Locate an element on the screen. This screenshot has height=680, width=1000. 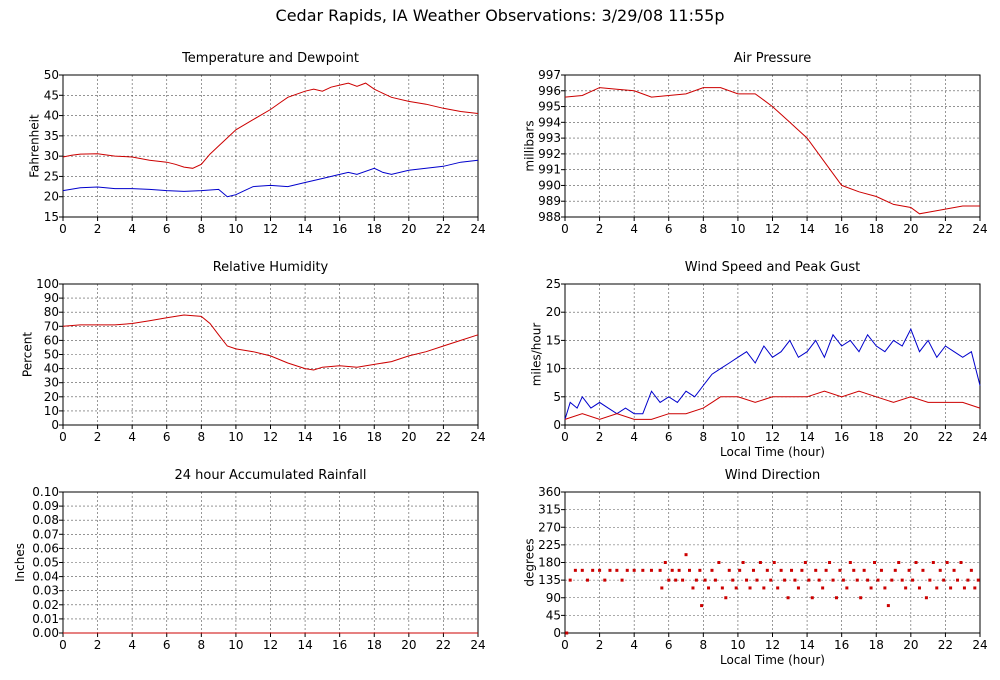
x-tick-label: 10 is located at coordinates (737, 229).